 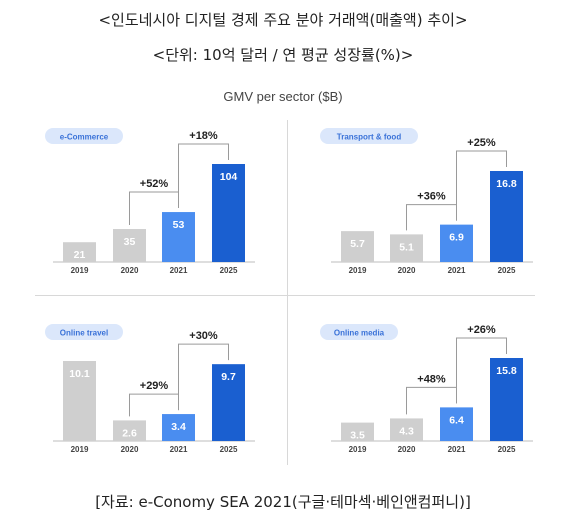 What do you see at coordinates (79, 374) in the screenshot?
I see `data-label: 10.1` at bounding box center [79, 374].